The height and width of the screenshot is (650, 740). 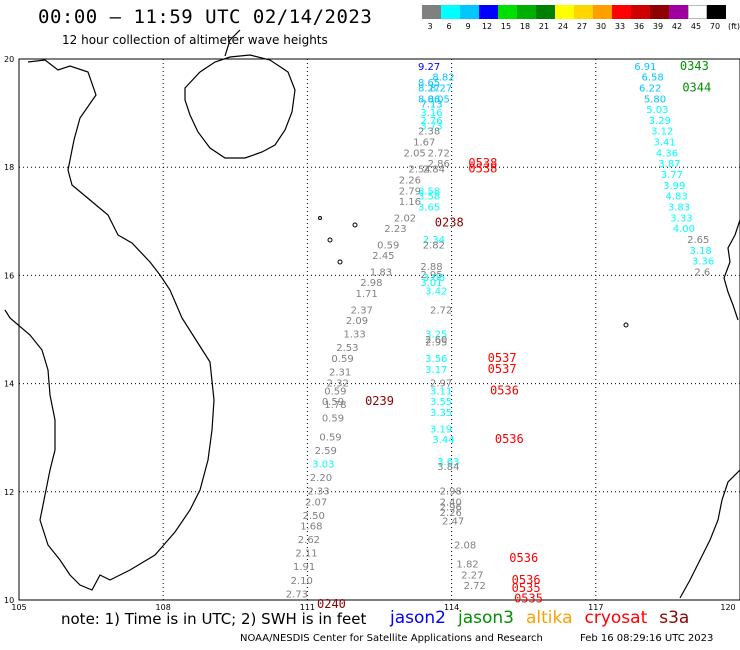 What do you see at coordinates (449, 223) in the screenshot?
I see `pass-time-label: 0238` at bounding box center [449, 223].